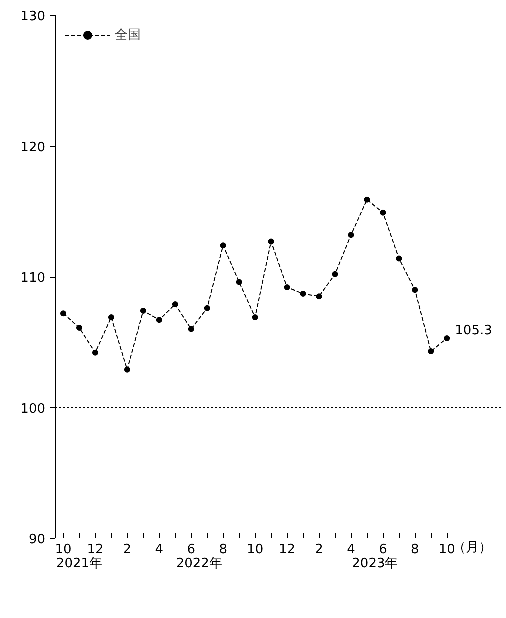 This screenshot has height=618, width=506. I want to click on y-tick-label: 130, so click(33, 17).